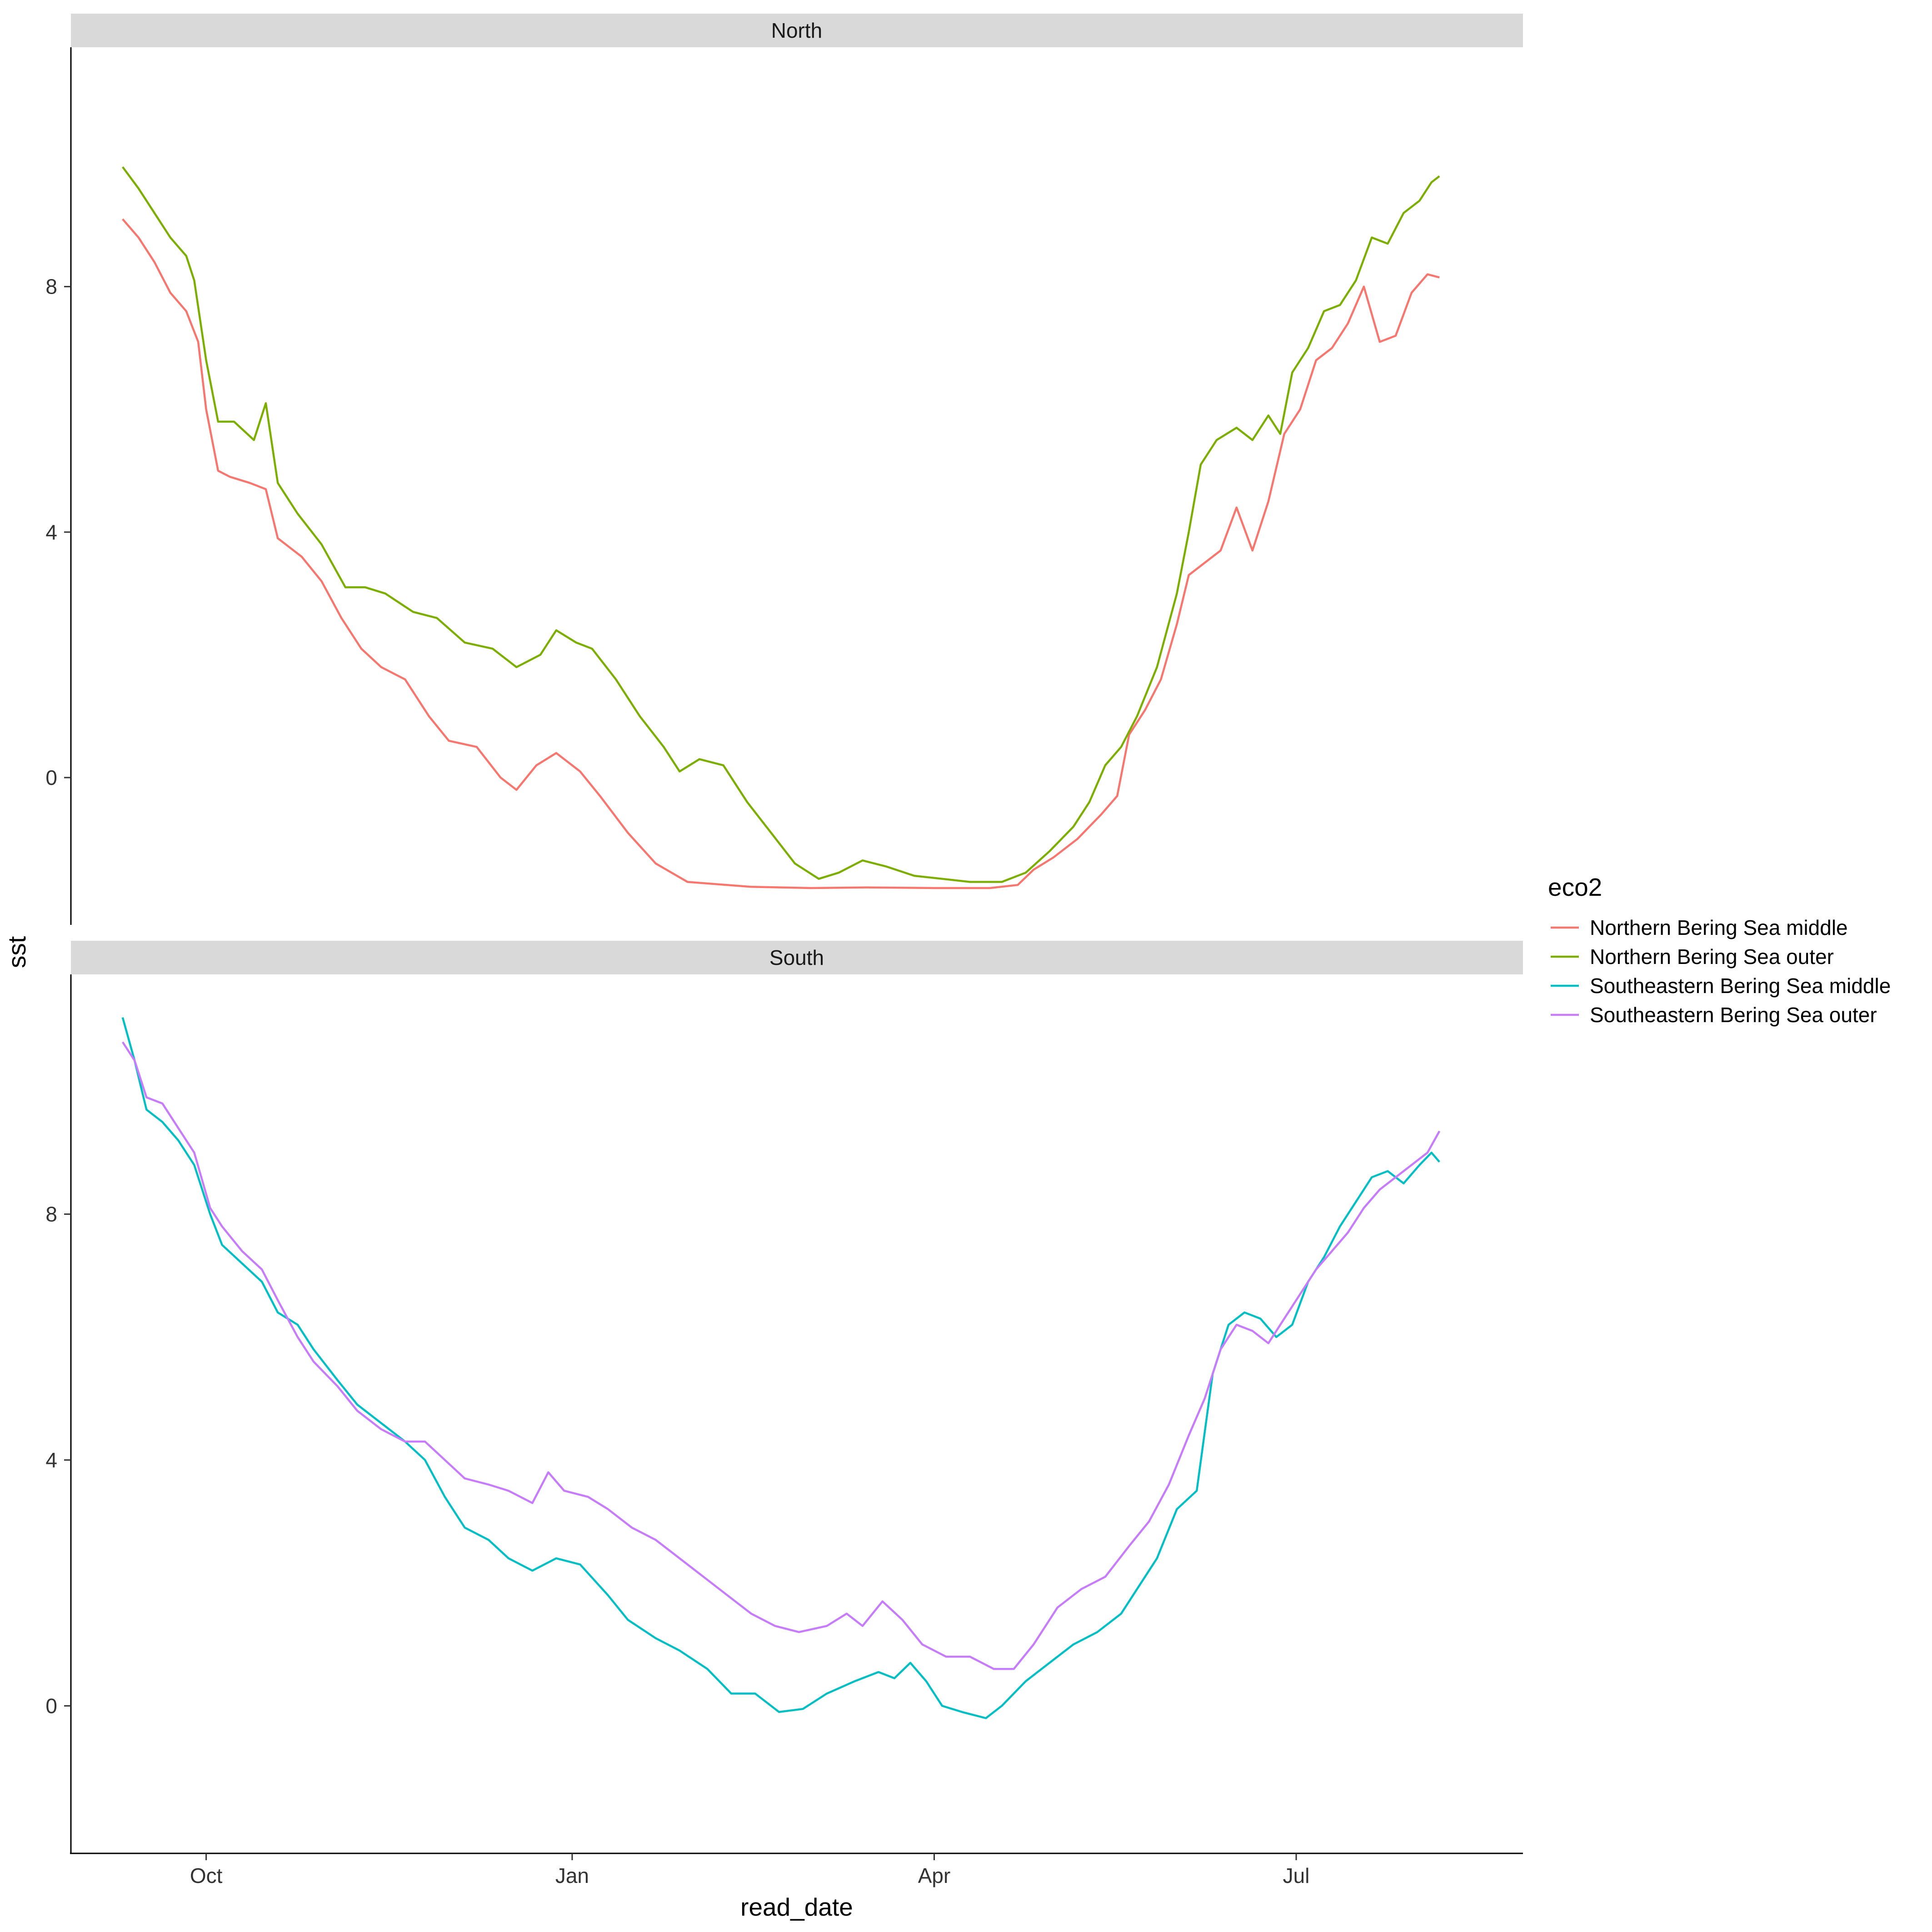 The image size is (1932, 1932). What do you see at coordinates (58, 532) in the screenshot?
I see `y-ticks-north: 0 4 8` at bounding box center [58, 532].